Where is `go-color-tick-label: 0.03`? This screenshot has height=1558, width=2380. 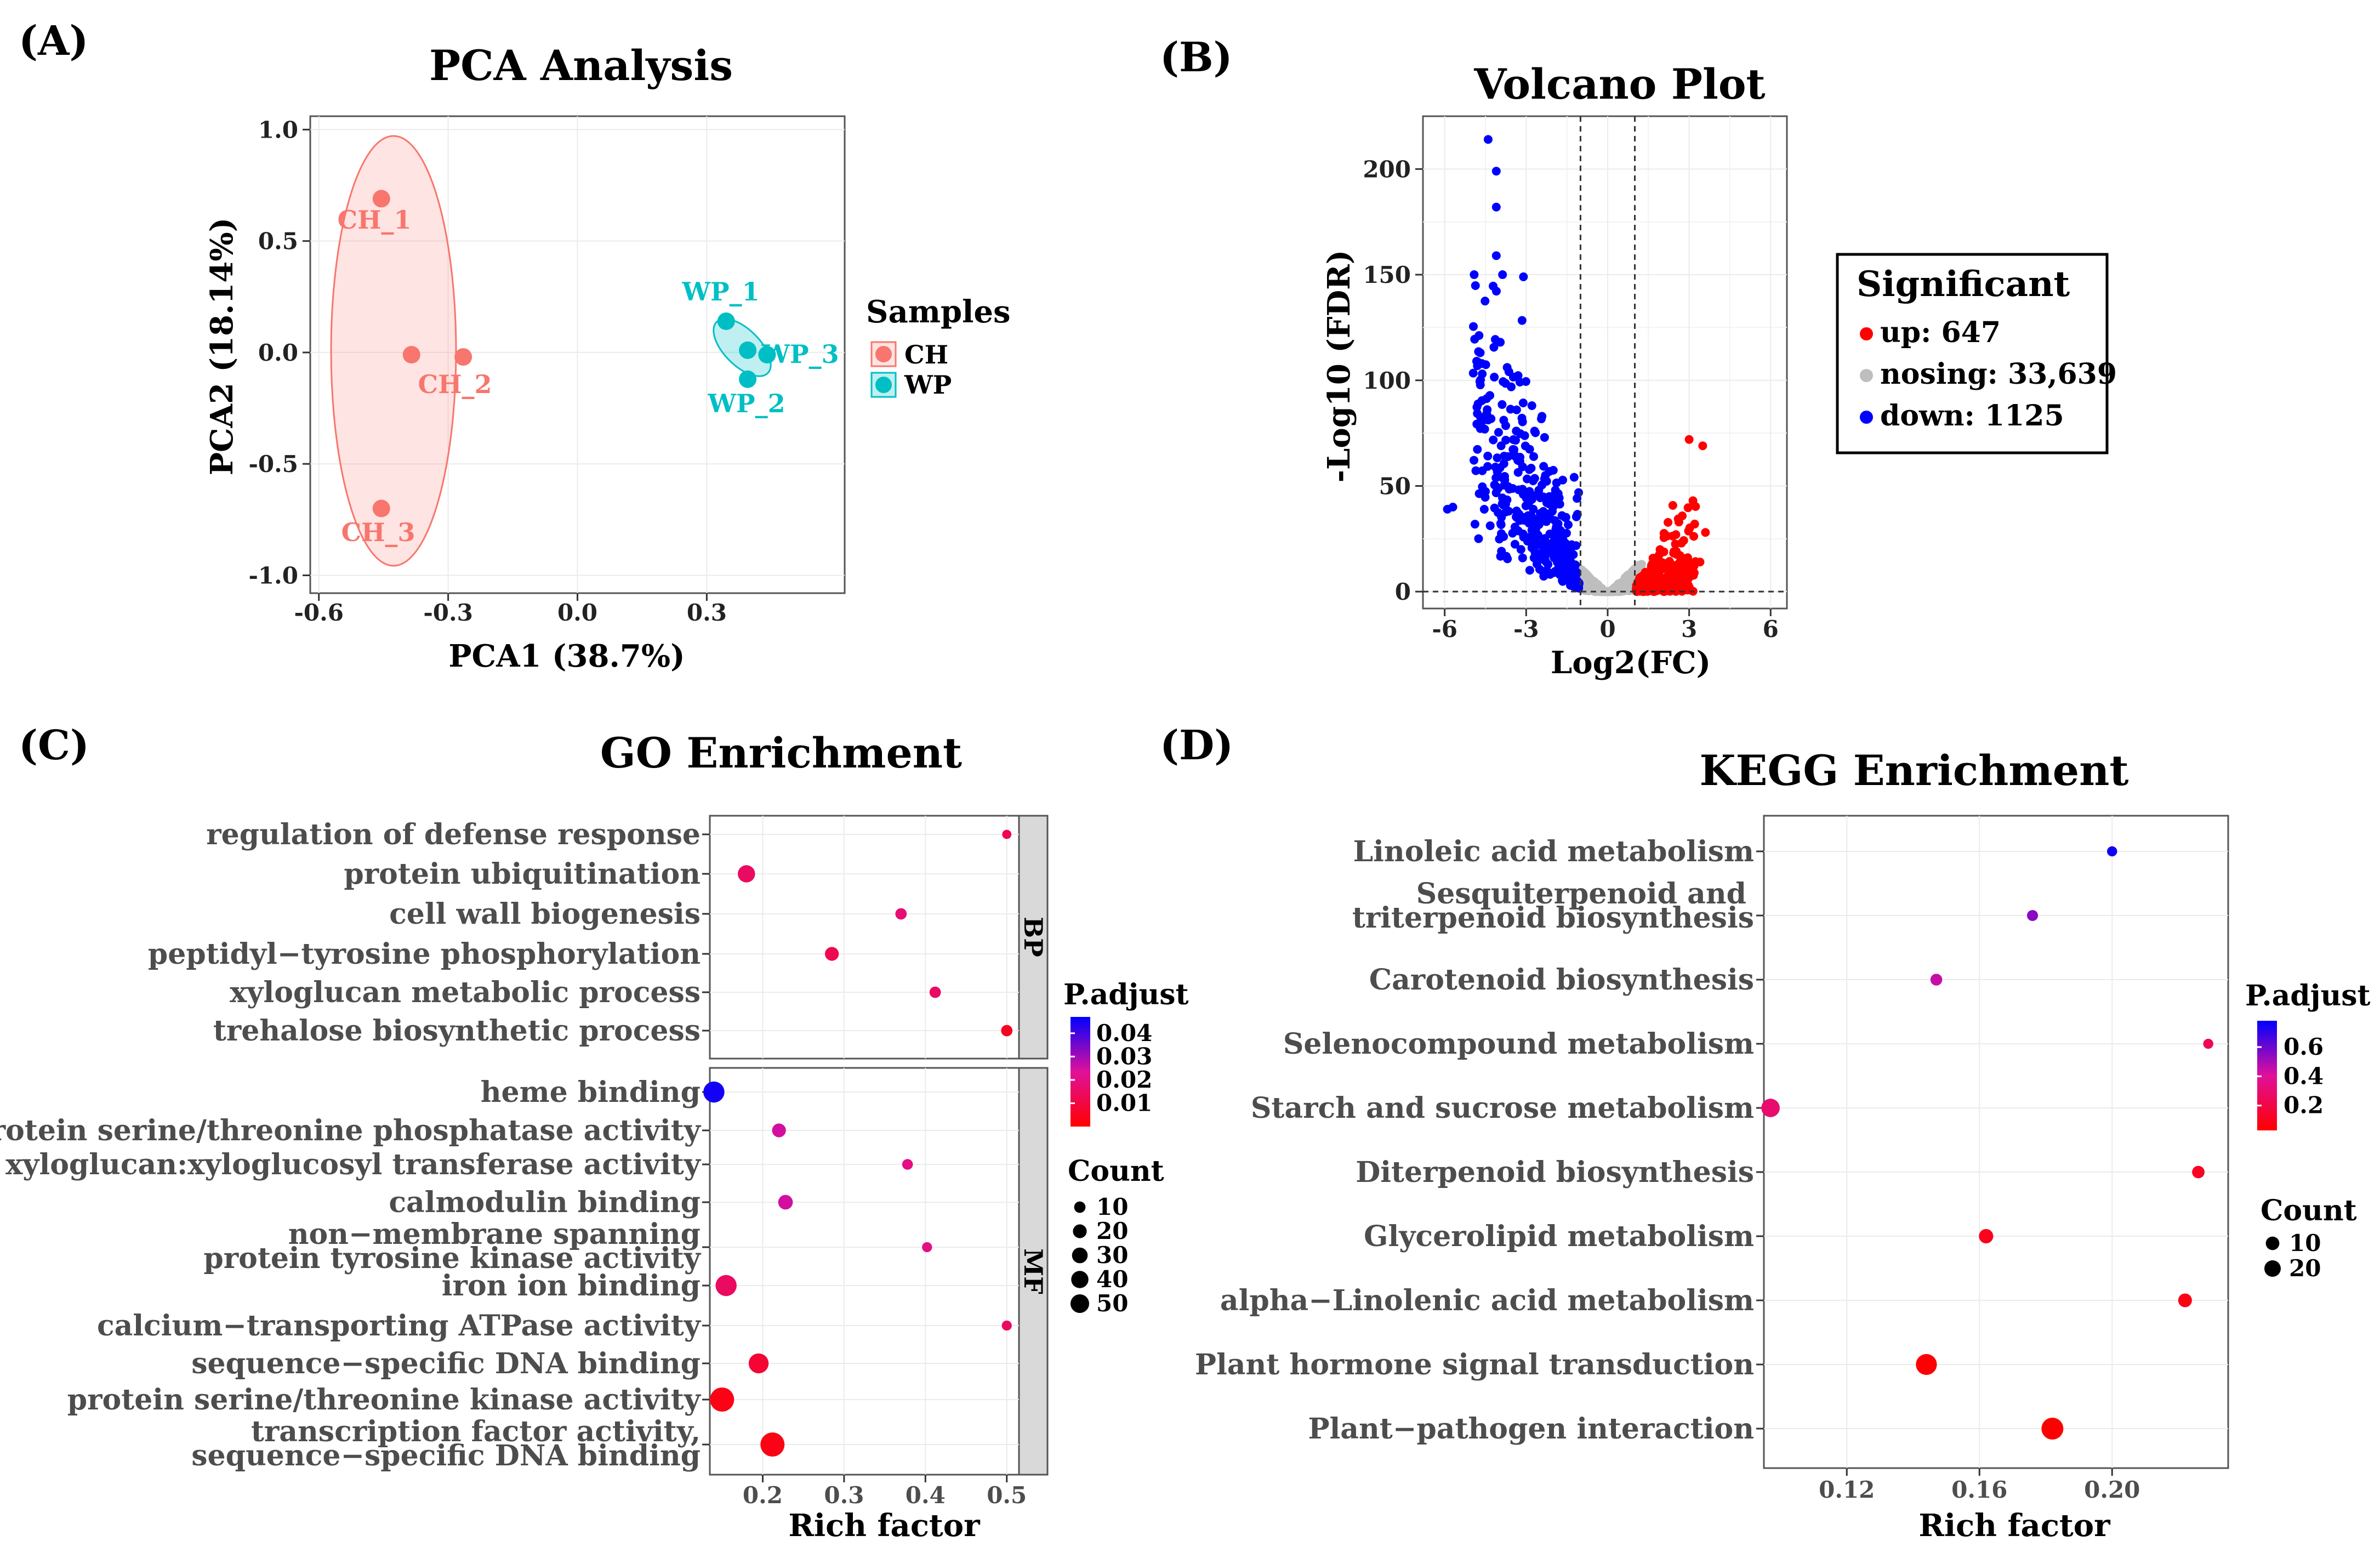 go-color-tick-label: 0.03 is located at coordinates (1124, 1056).